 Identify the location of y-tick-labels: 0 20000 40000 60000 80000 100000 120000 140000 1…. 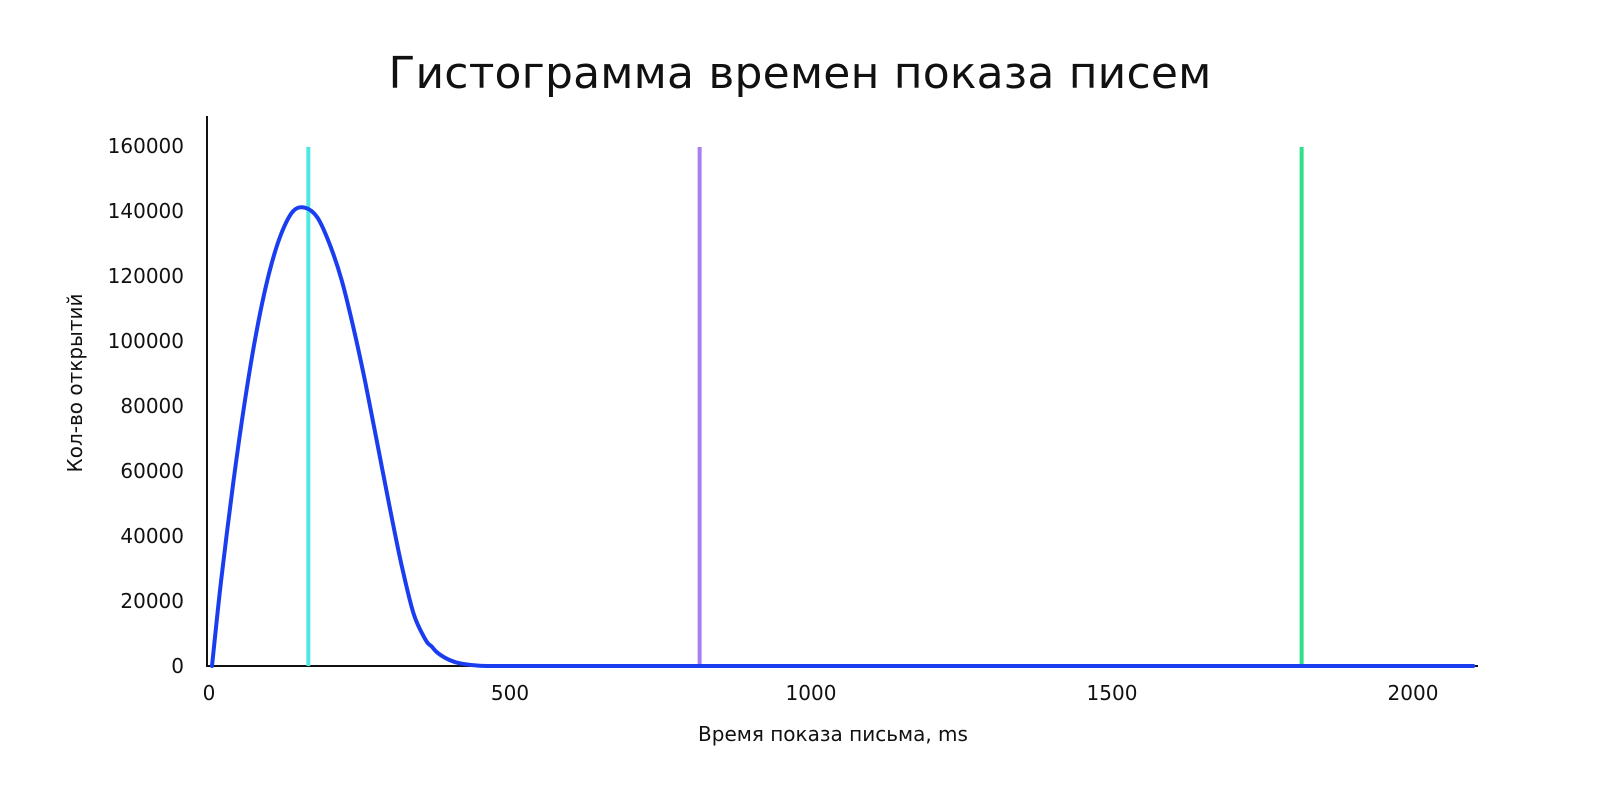
(146, 406).